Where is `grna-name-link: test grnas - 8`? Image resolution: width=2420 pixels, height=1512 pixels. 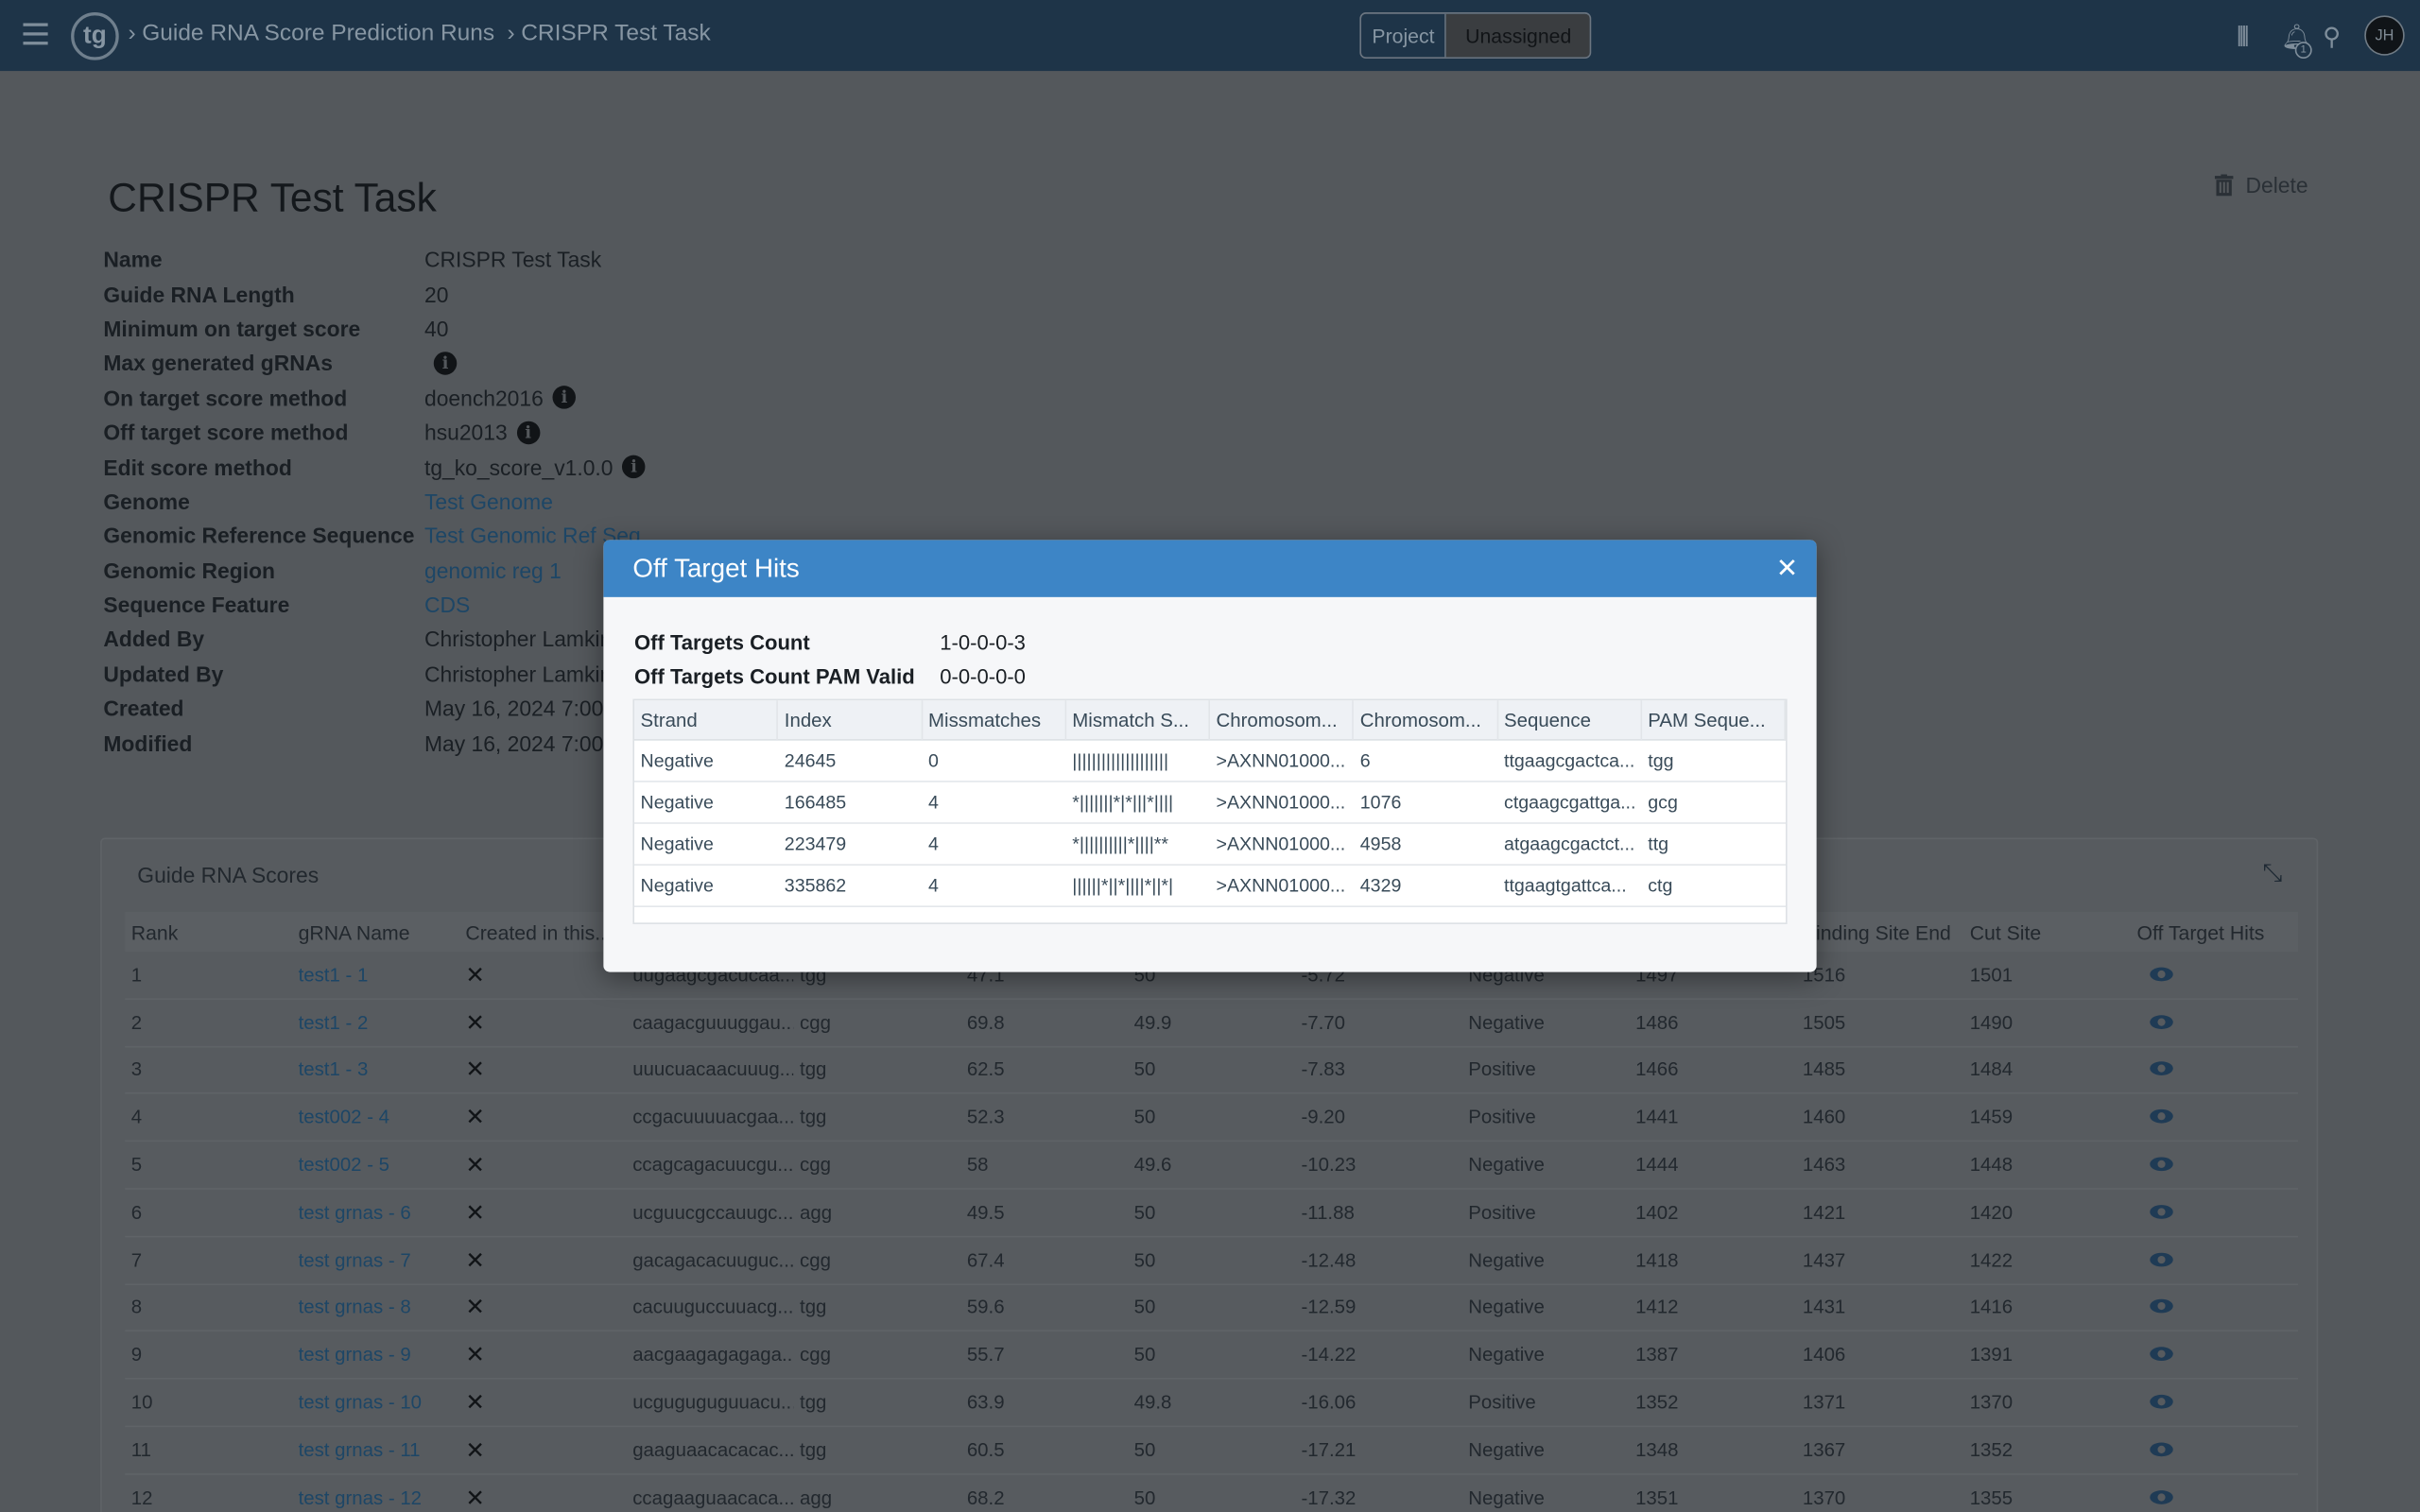
grna-name-link: test grnas - 8 is located at coordinates (354, 1308).